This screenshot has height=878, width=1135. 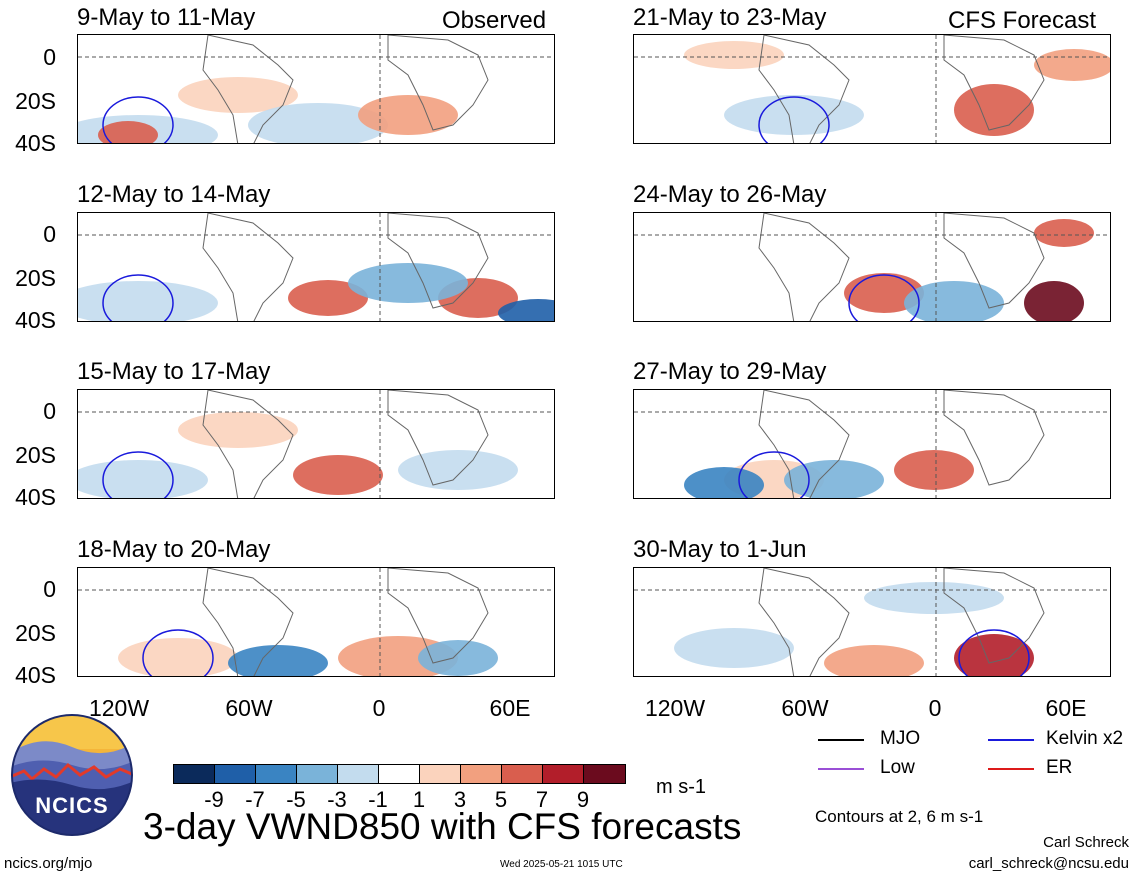 I want to click on contours-note: Contours at 2, 6 m s-1, so click(x=899, y=816).